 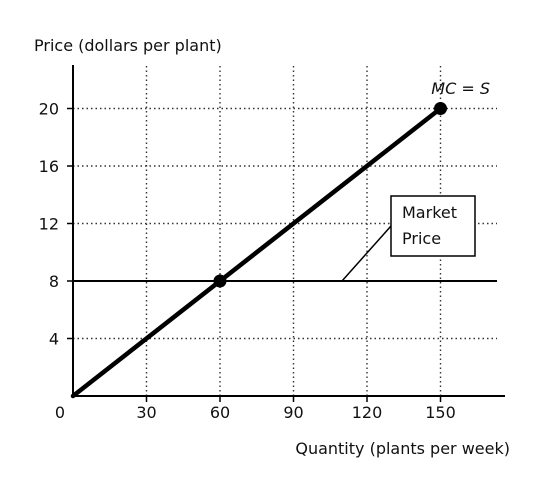 I want to click on x-tick-label-90: 90, so click(x=293, y=412).